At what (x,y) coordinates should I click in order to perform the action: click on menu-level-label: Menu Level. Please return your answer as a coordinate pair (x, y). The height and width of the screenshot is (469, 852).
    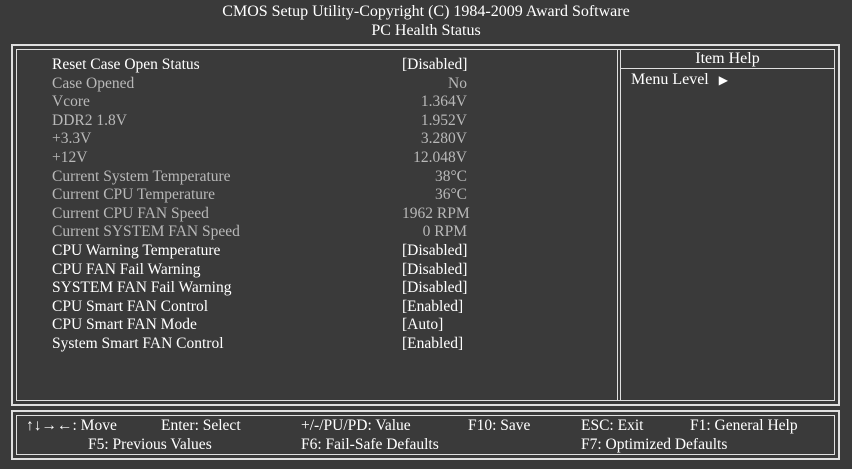
    Looking at the image, I should click on (670, 79).